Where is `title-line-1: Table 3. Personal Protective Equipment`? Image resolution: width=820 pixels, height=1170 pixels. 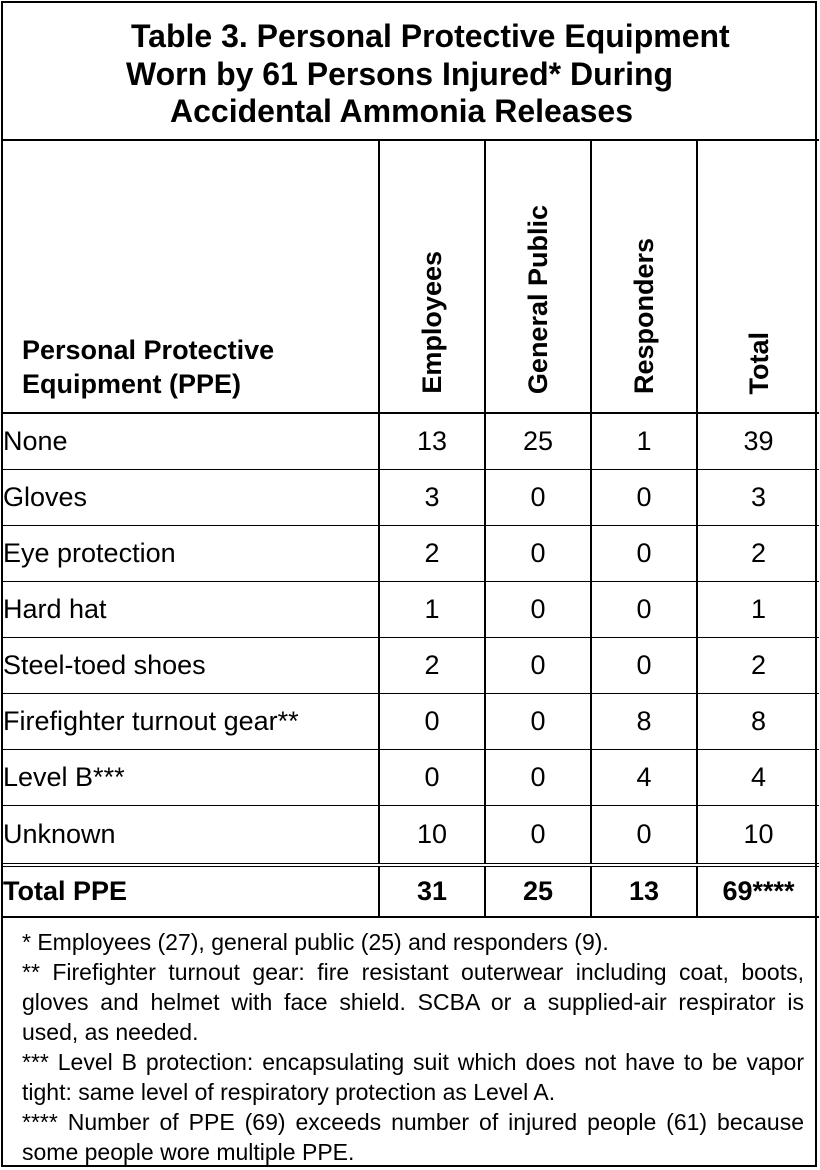 title-line-1: Table 3. Personal Protective Equipment is located at coordinates (430, 36).